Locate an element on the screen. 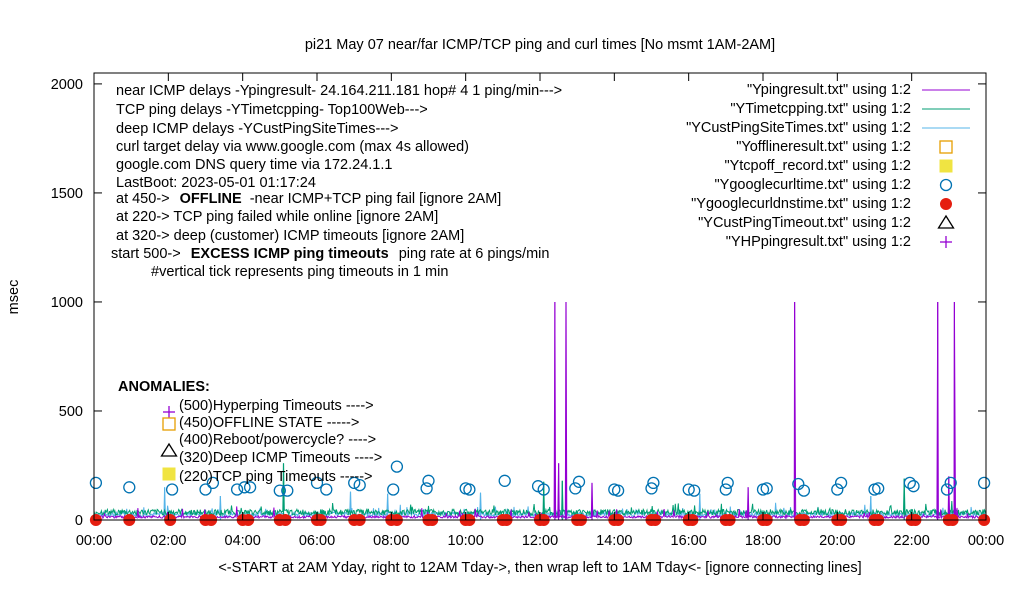 The height and width of the screenshot is (600, 1020). legend-label-ytcpoff: "Ytcpoff_record.txt" using 1:2 is located at coordinates (817, 166).